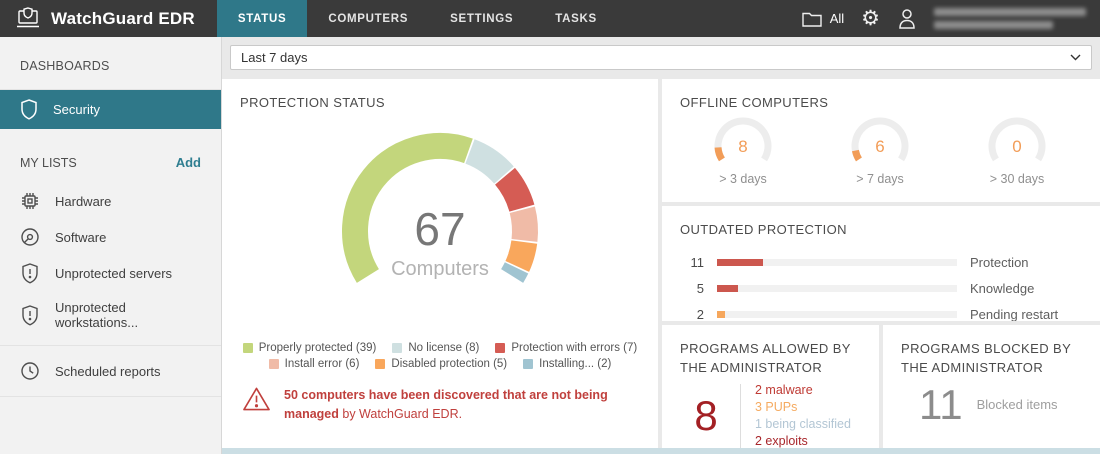 The height and width of the screenshot is (454, 1100). Describe the element at coordinates (262, 18) in the screenshot. I see `tab-status: STATUS` at that location.